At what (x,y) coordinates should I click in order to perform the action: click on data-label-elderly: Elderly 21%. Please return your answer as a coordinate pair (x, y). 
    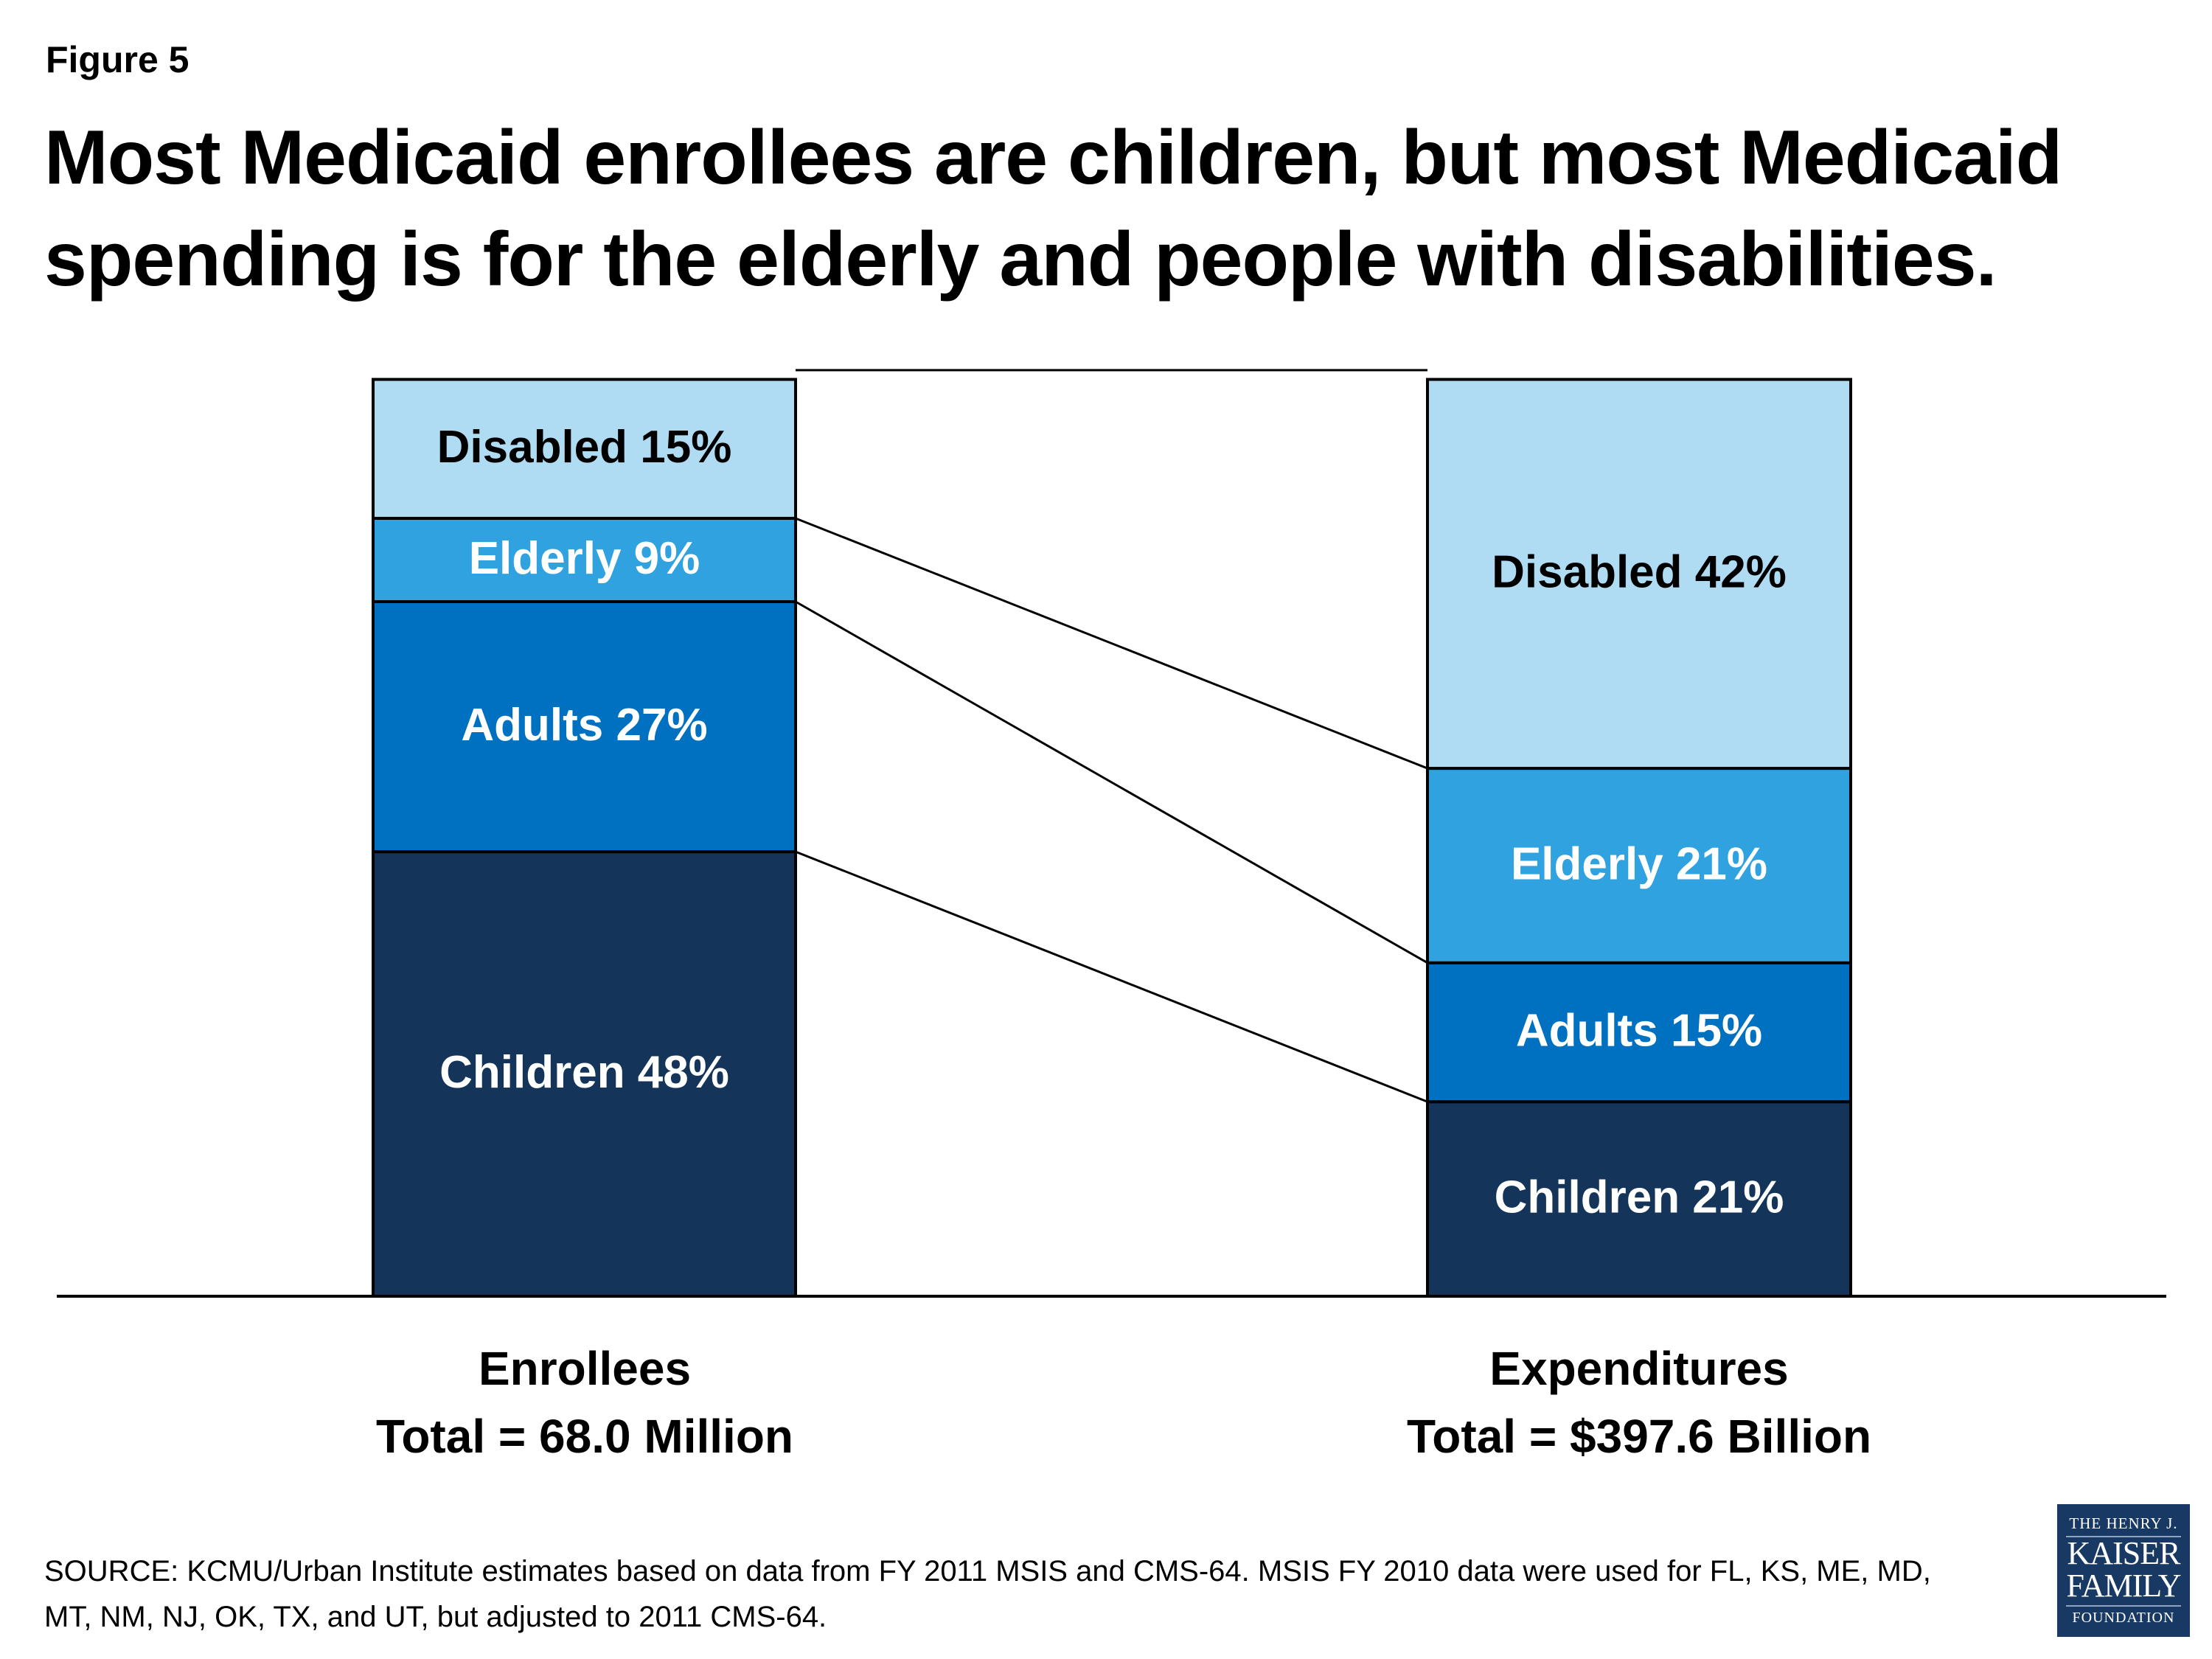
    Looking at the image, I should click on (1639, 863).